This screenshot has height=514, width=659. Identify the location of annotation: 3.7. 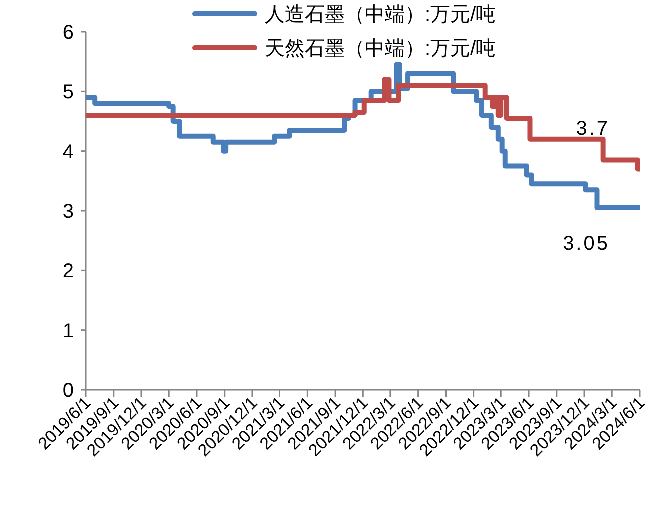
(593, 129).